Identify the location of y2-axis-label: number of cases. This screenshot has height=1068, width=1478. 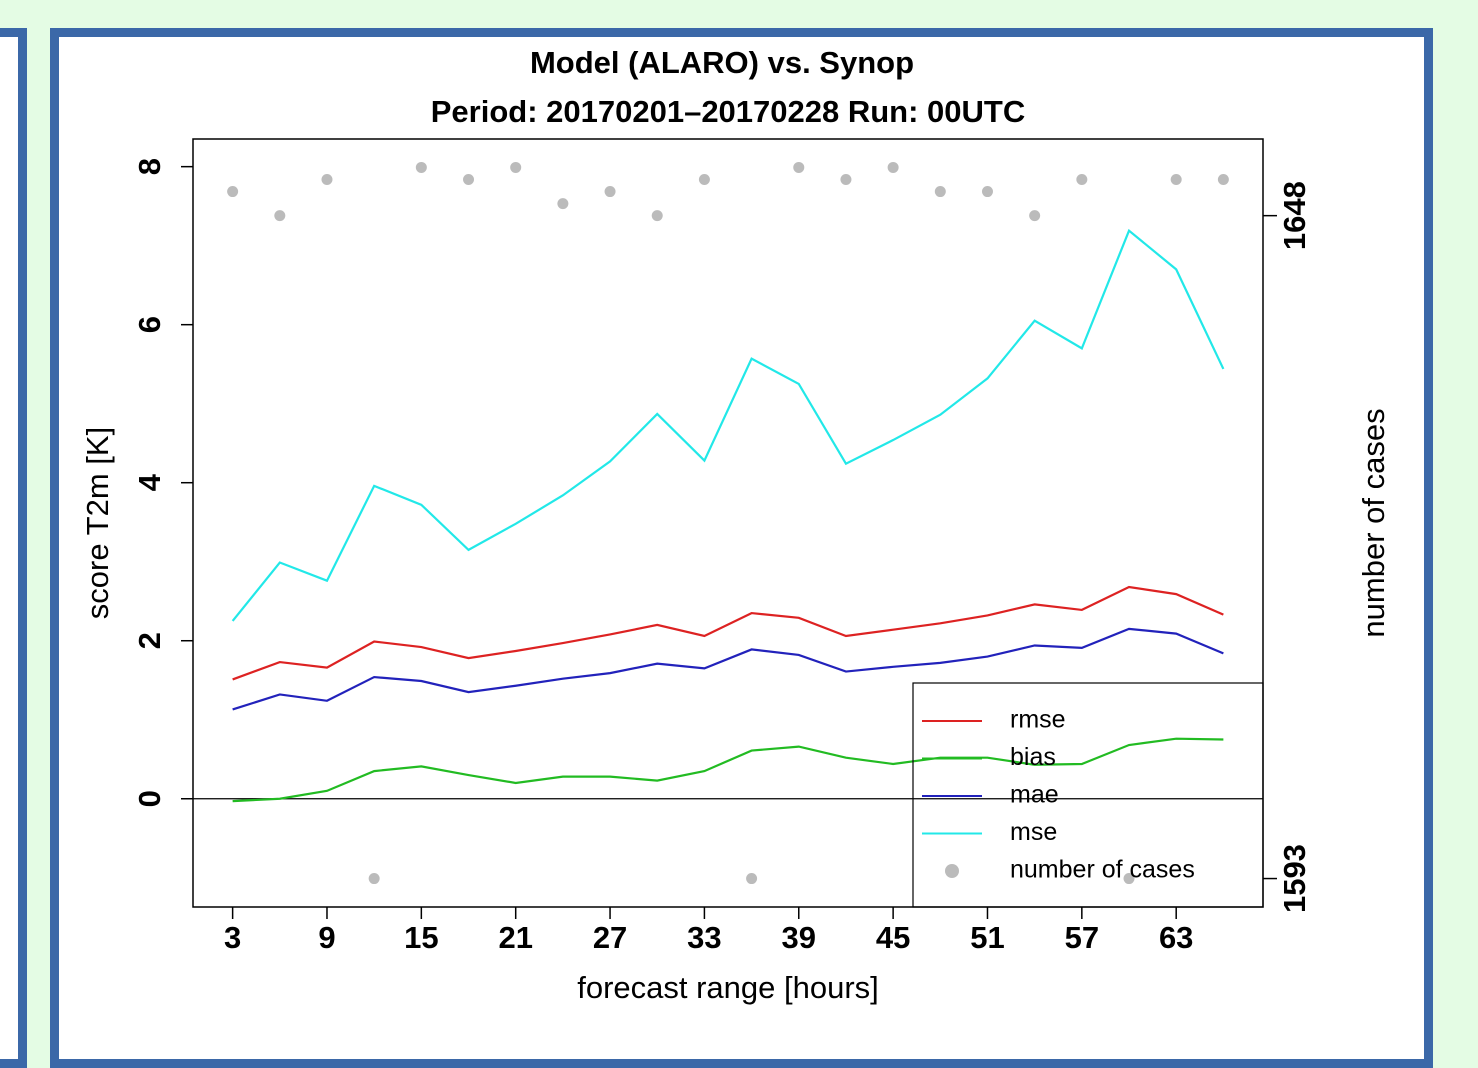
(1373, 522).